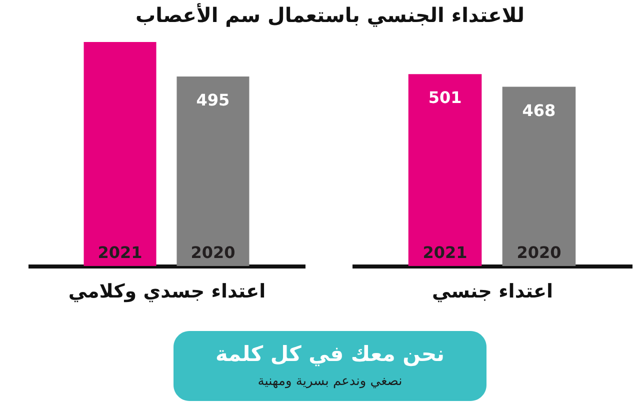  Describe the element at coordinates (330, 354) in the screenshot. I see `text: نحن معك في كل كلمة` at that location.